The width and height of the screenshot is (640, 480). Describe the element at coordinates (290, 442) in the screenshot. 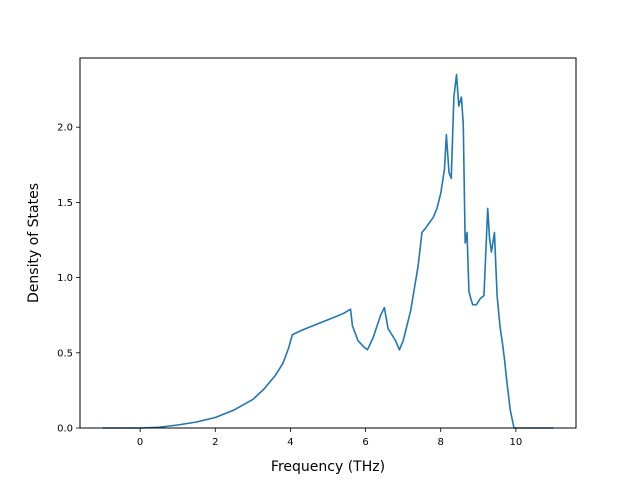

I see `x-tick-label: 4` at that location.